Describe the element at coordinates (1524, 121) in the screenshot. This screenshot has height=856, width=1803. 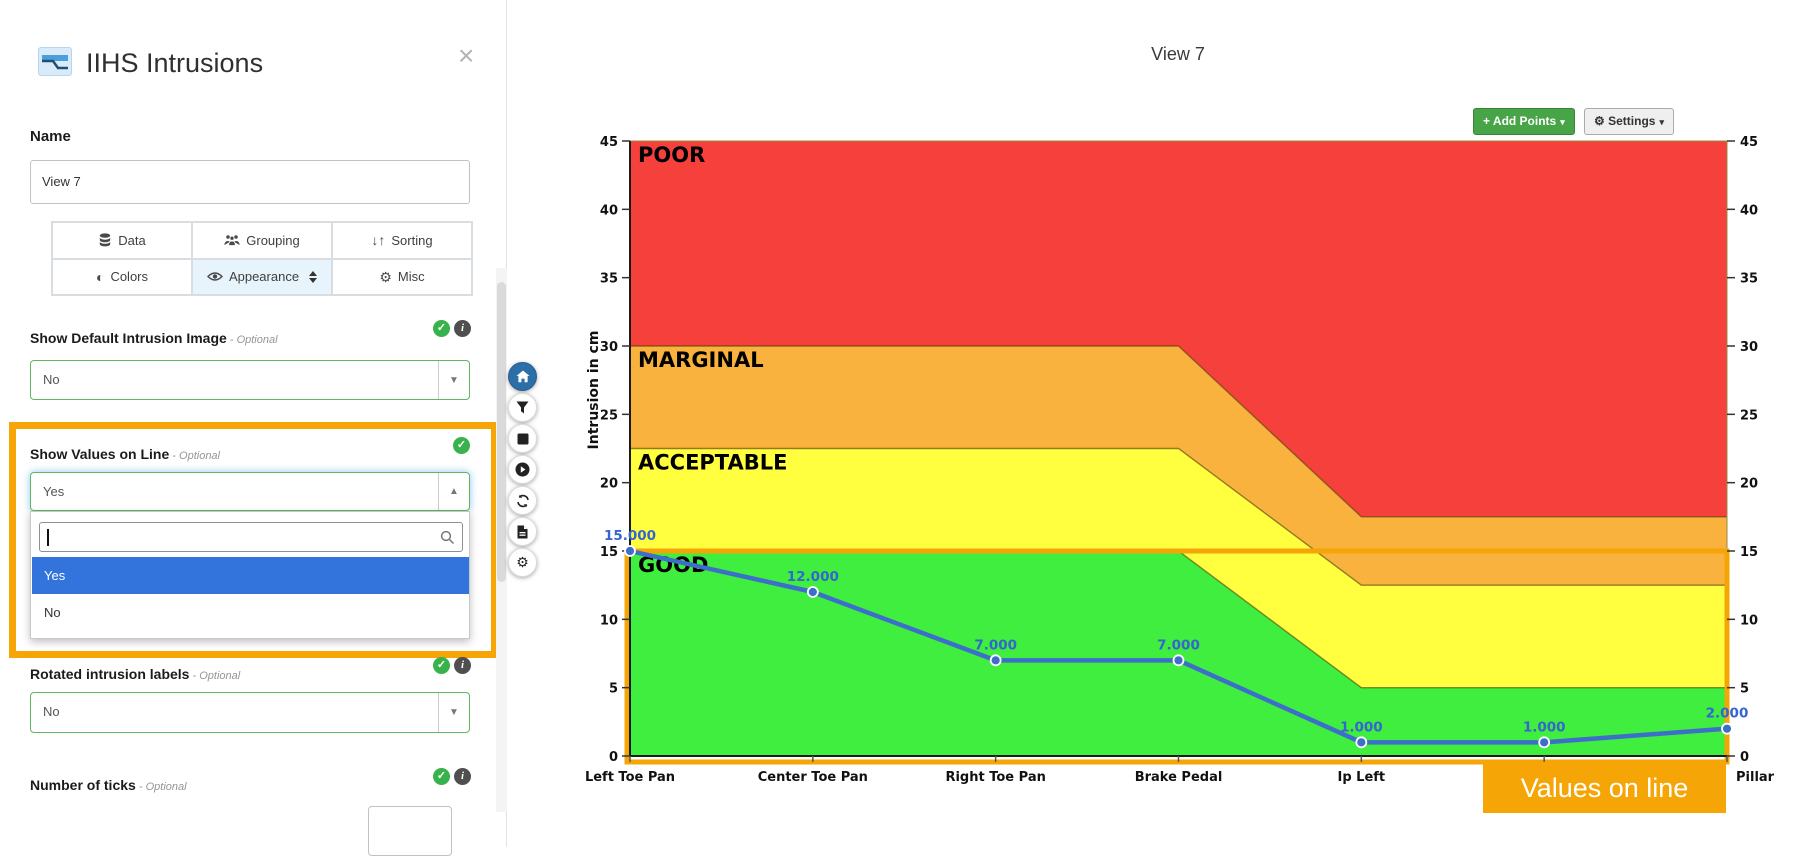
I see `add-points-button: + Add Points ▾` at that location.